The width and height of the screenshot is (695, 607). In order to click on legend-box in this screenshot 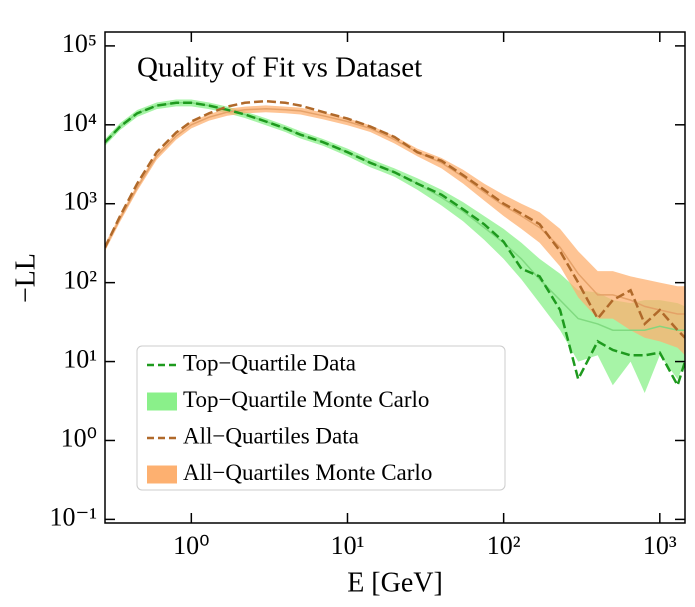, I will do `click(321, 418)`.